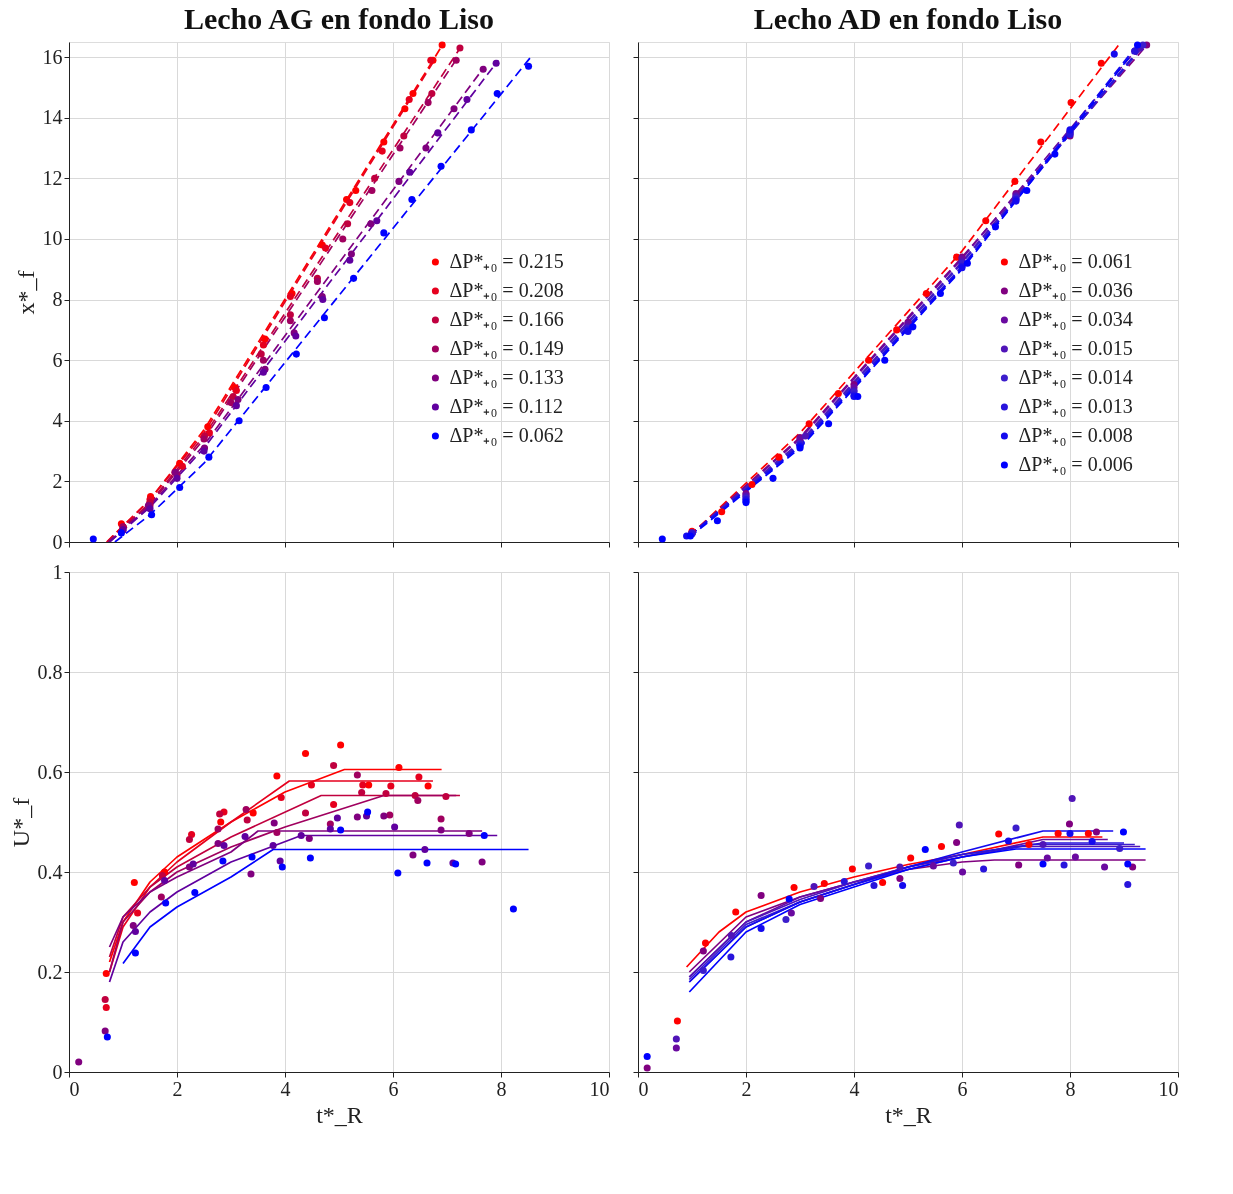 Image resolution: width=1233 pixels, height=1194 pixels. I want to click on y-tick-label: 0.8, so click(50, 671).